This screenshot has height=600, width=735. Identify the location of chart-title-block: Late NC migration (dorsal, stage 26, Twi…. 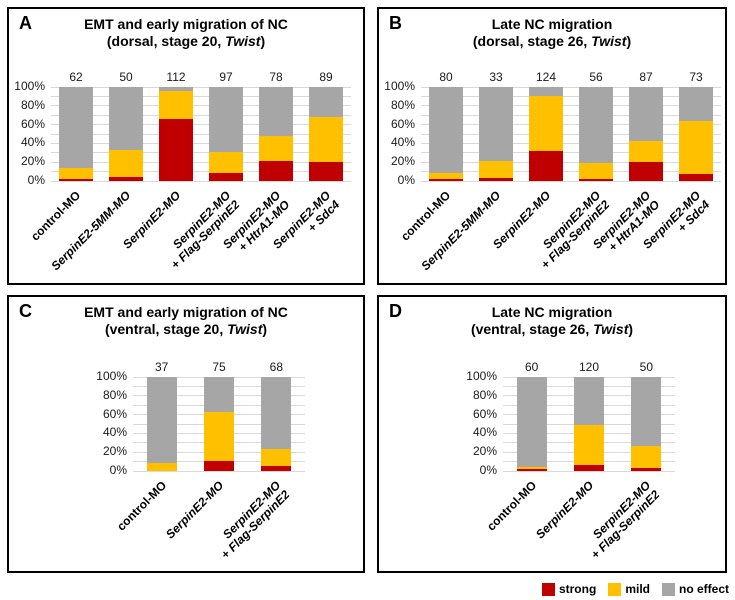
(552, 33).